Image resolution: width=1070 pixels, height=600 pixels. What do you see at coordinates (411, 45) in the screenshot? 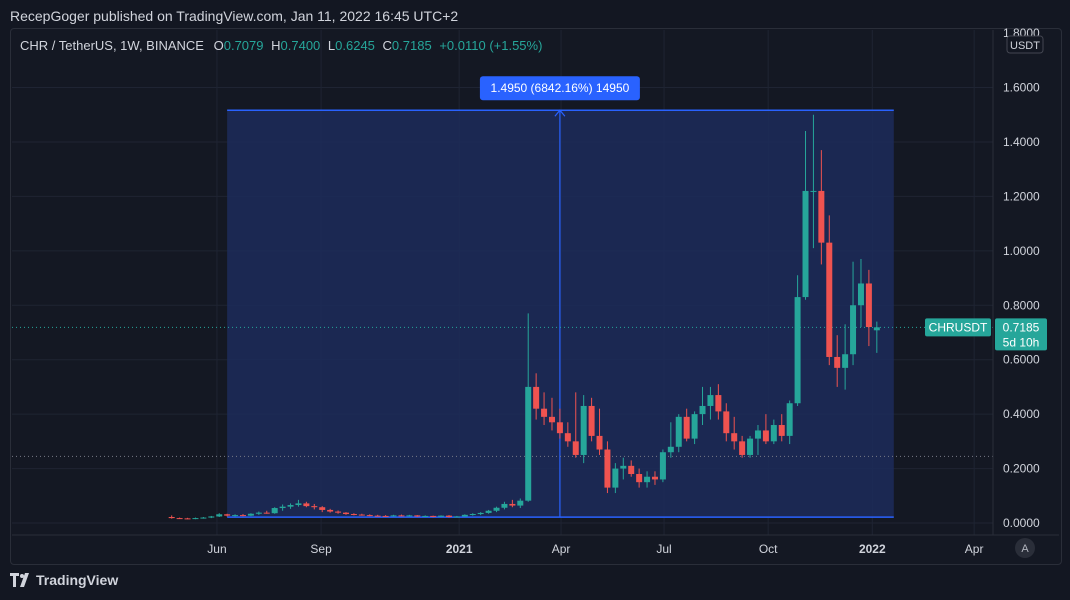
I see `close-value: 0.7185` at bounding box center [411, 45].